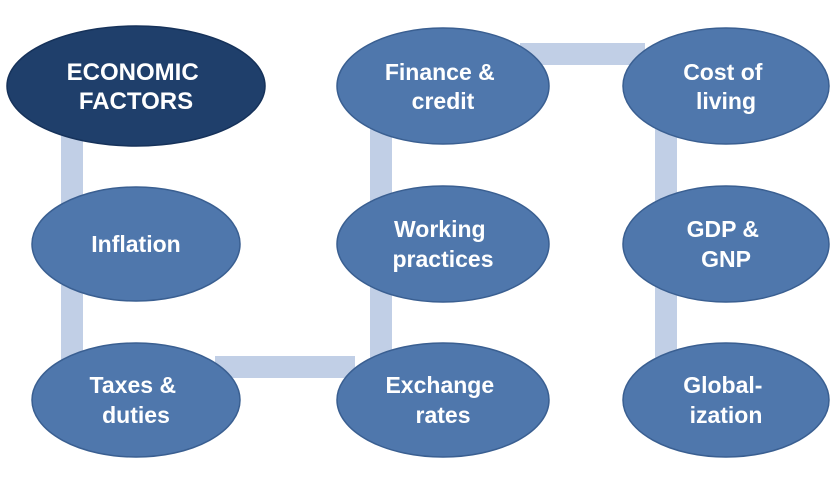 This screenshot has height=485, width=834. I want to click on node-gdp-gnp-shape, so click(726, 244).